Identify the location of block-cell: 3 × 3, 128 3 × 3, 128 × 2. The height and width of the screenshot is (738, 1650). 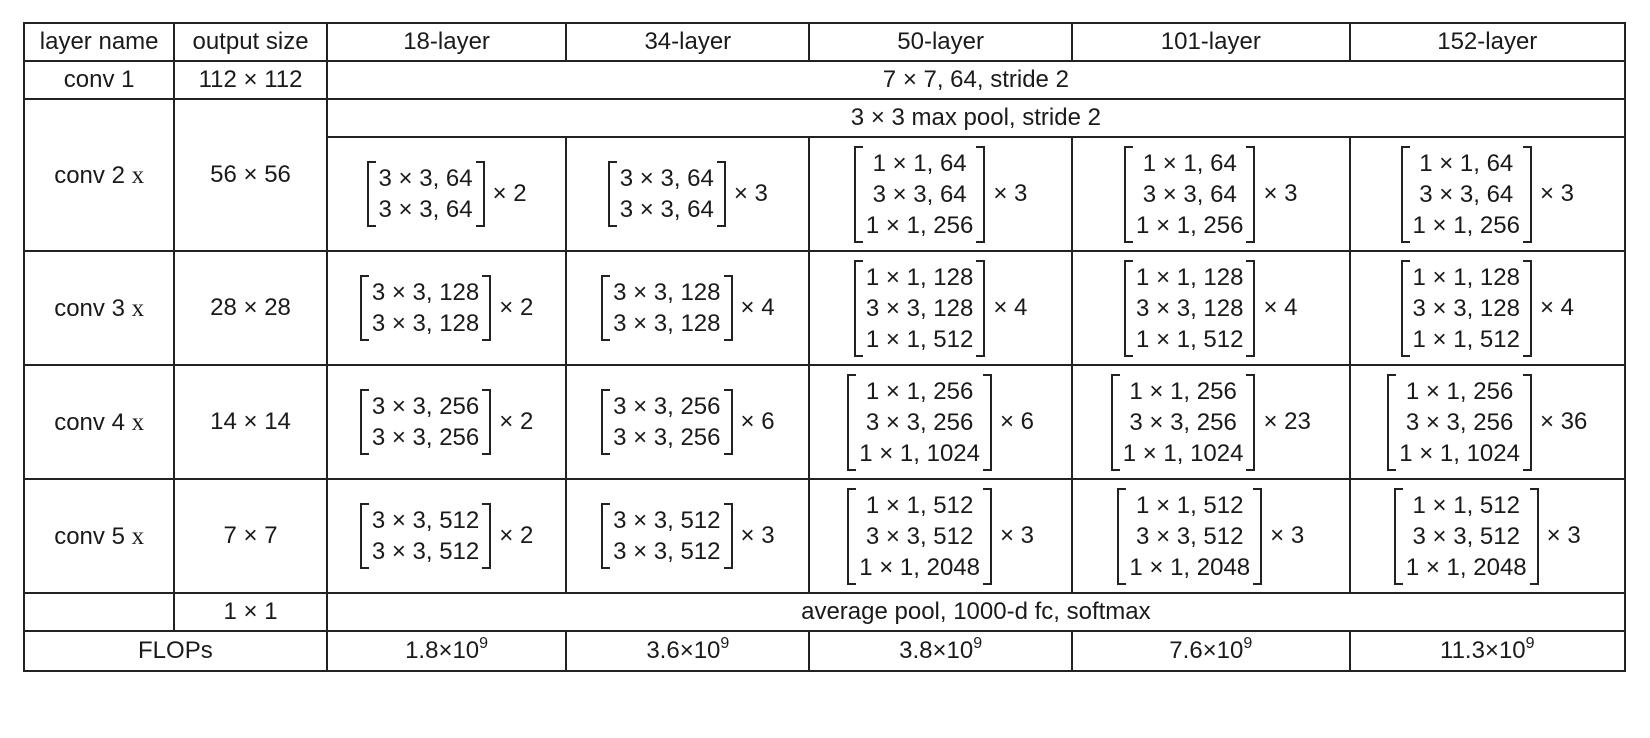
(446, 308).